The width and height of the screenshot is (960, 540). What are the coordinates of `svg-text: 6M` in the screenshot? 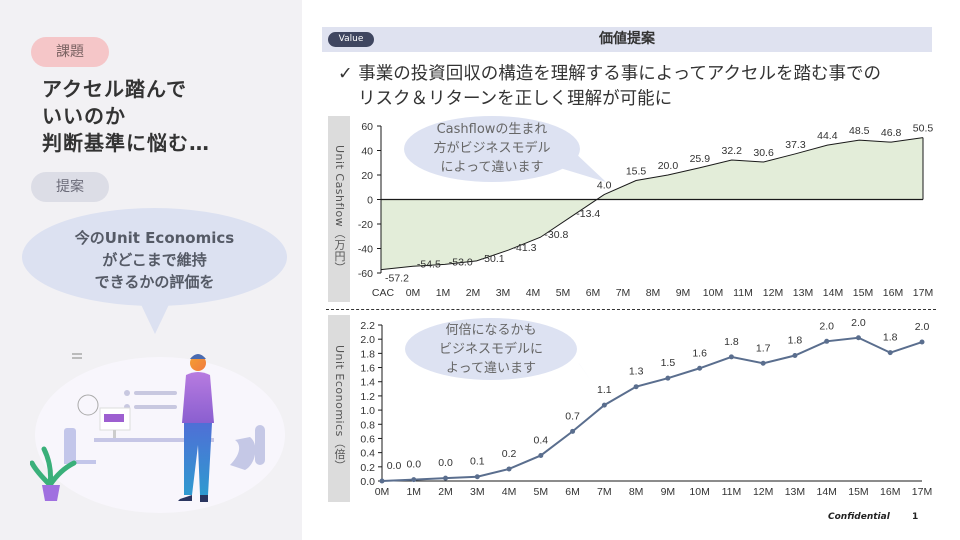 It's located at (593, 293).